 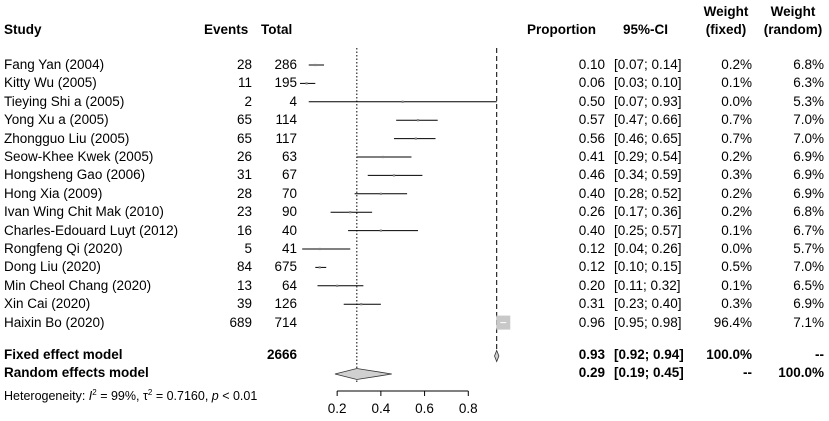 What do you see at coordinates (732, 322) in the screenshot?
I see `study-weight-fixed: 96.4%` at bounding box center [732, 322].